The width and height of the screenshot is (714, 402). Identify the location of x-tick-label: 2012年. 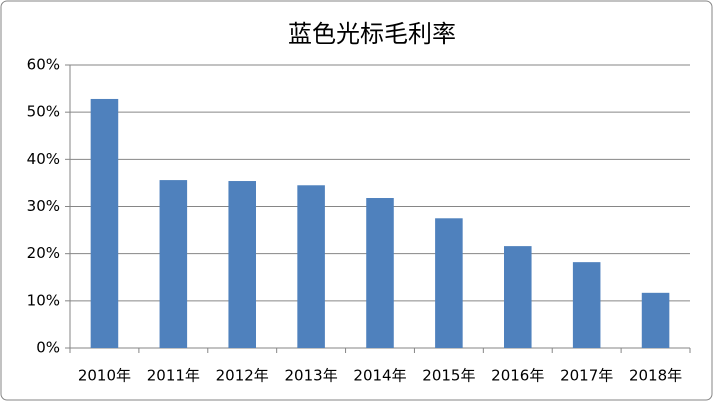
(242, 376).